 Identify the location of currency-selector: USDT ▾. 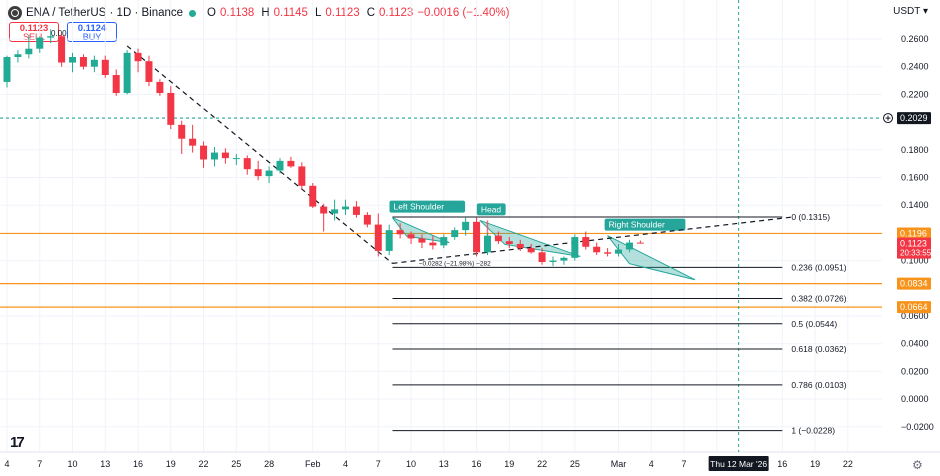
(910, 11).